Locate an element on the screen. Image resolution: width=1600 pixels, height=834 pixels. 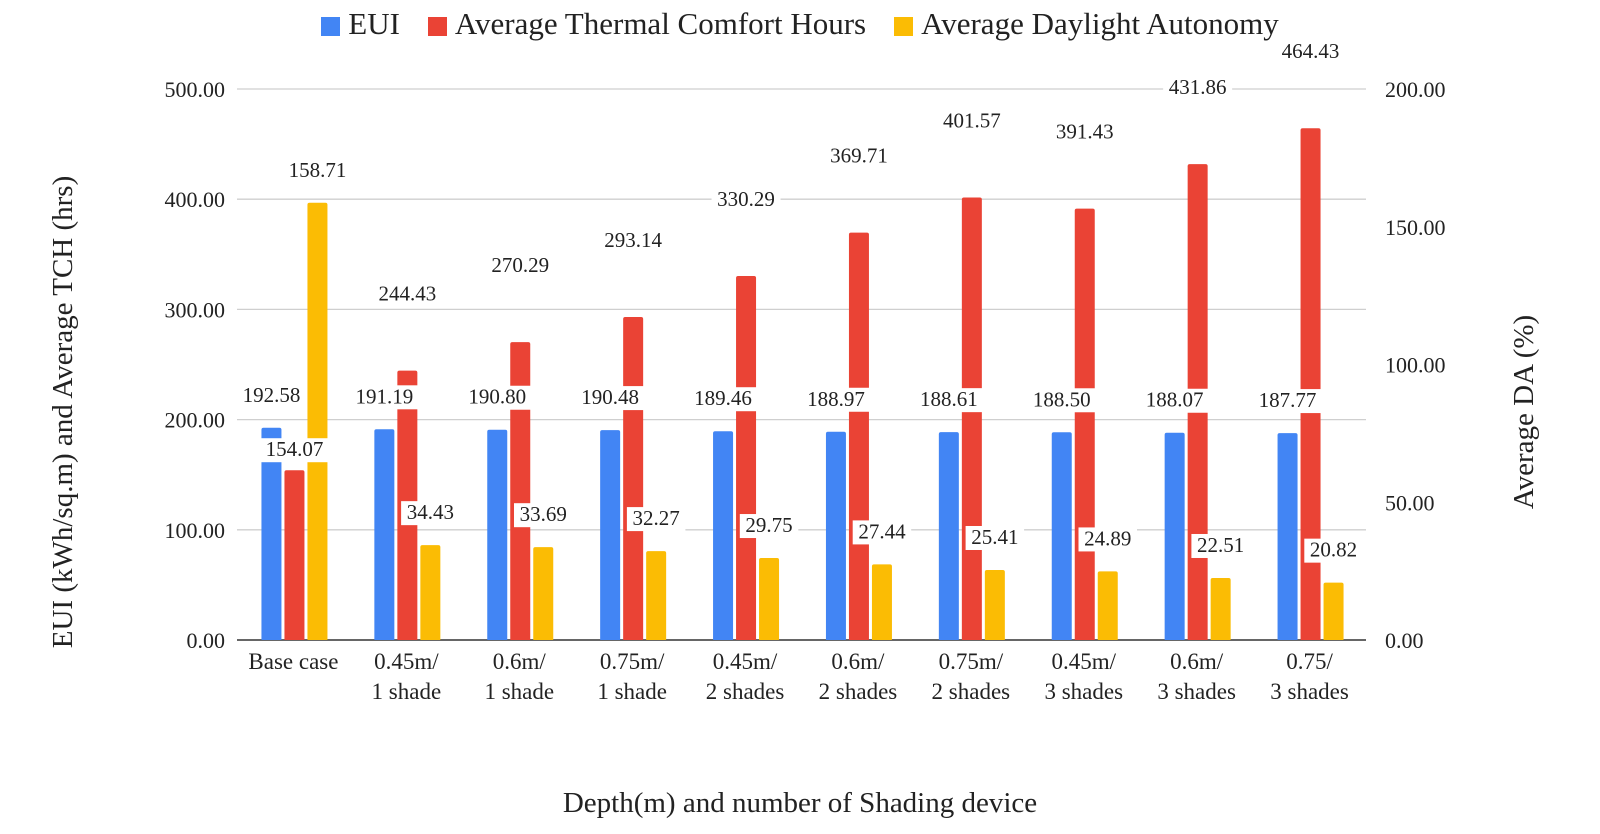
data-label: 188.61 is located at coordinates (949, 399).